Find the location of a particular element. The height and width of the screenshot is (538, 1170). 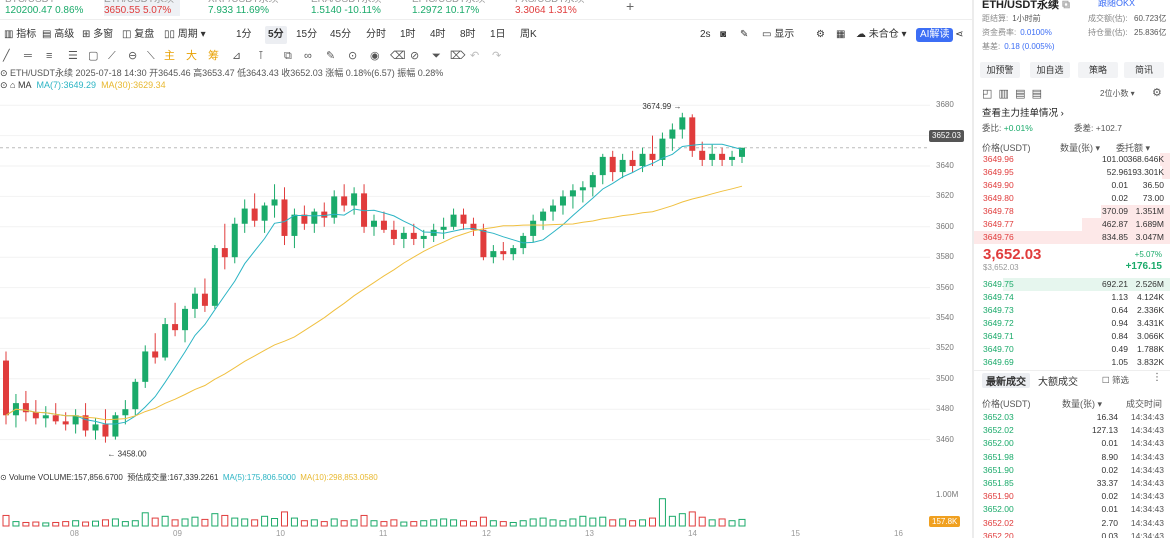

chip-tool: 筹 is located at coordinates (213, 56).